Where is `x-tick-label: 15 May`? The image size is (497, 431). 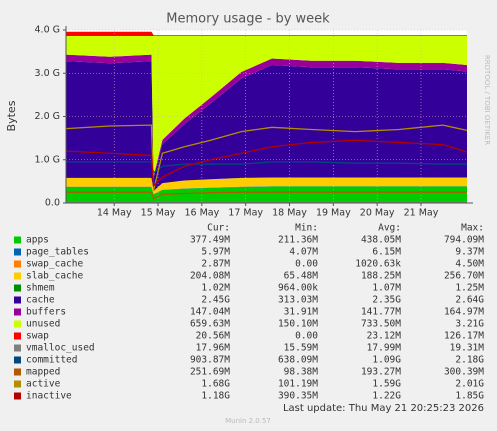 x-tick-label: 15 May is located at coordinates (158, 213).